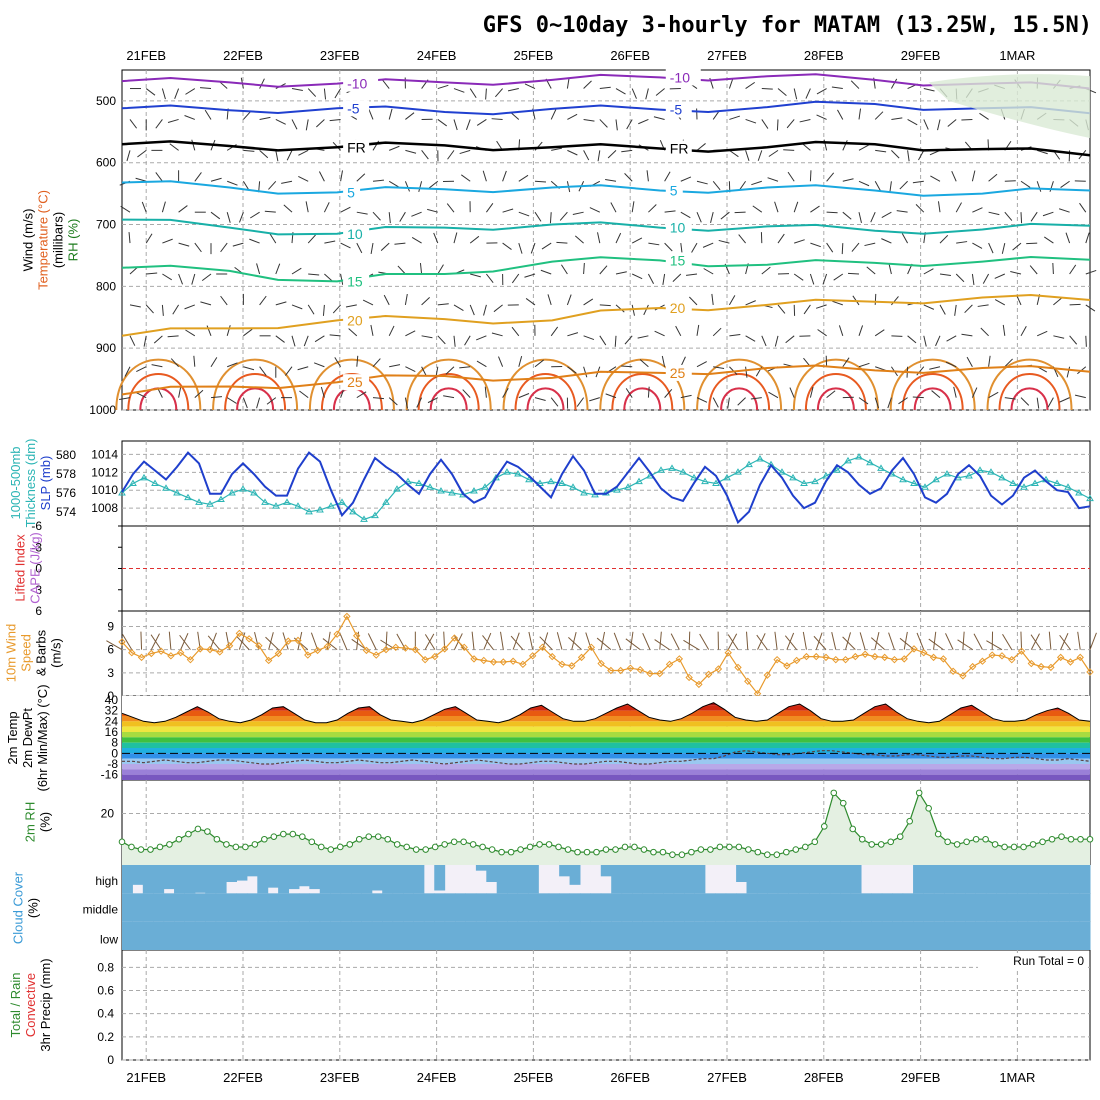 This screenshot has width=1100, height=1100. Describe the element at coordinates (28, 240) in the screenshot. I see `ylabel-upper_air: Wind (m/s)` at that location.